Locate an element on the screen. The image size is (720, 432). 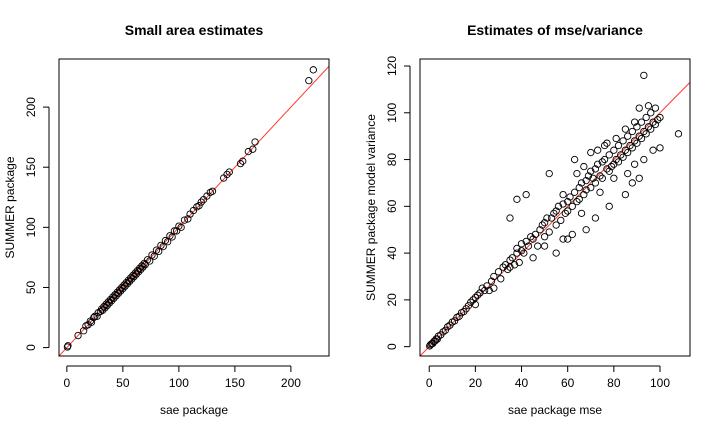
left-y-axis-label: SUMMER package is located at coordinates (10, 207).